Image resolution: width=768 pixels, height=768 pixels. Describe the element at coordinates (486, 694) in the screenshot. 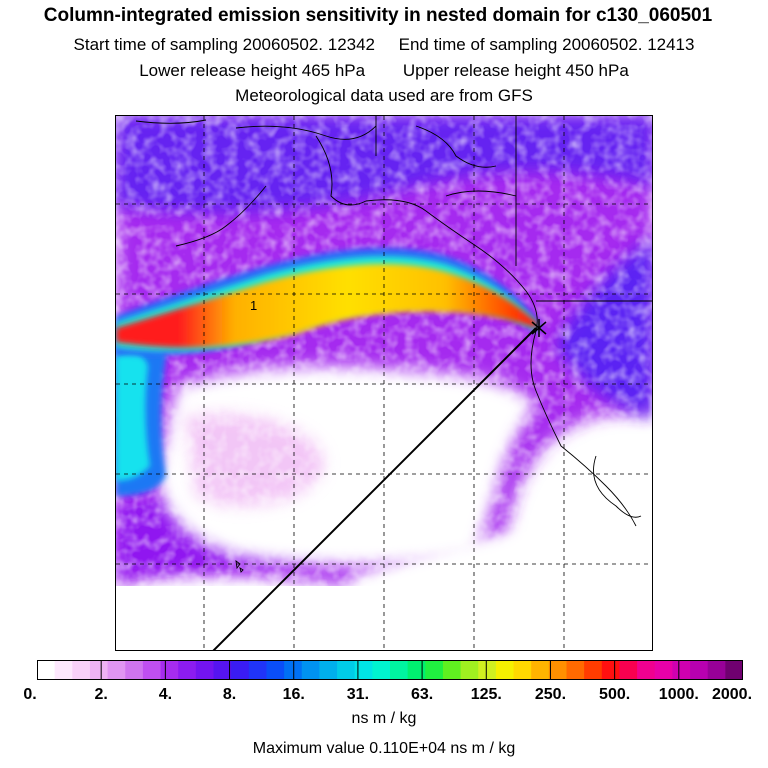

I see `color-scale-tick-label: 125.` at that location.